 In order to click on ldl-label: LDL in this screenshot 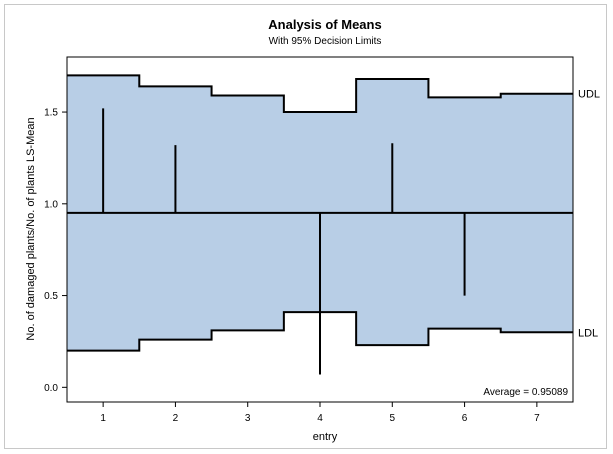, I will do `click(588, 333)`.